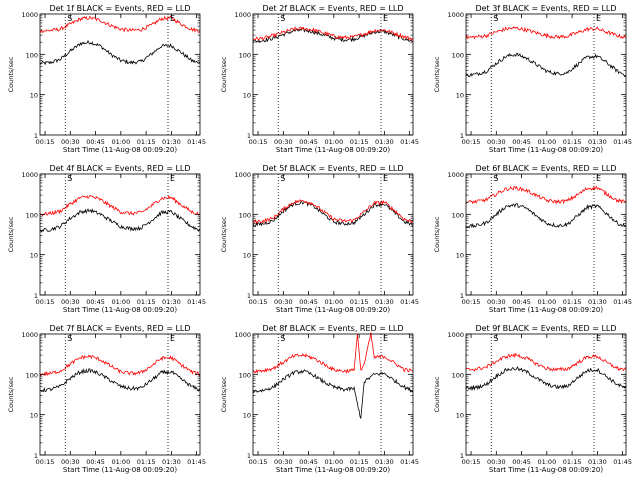  What do you see at coordinates (545, 168) in the screenshot?
I see `panel-title: Det 6f BLACK = Events, RED = LLD` at bounding box center [545, 168].